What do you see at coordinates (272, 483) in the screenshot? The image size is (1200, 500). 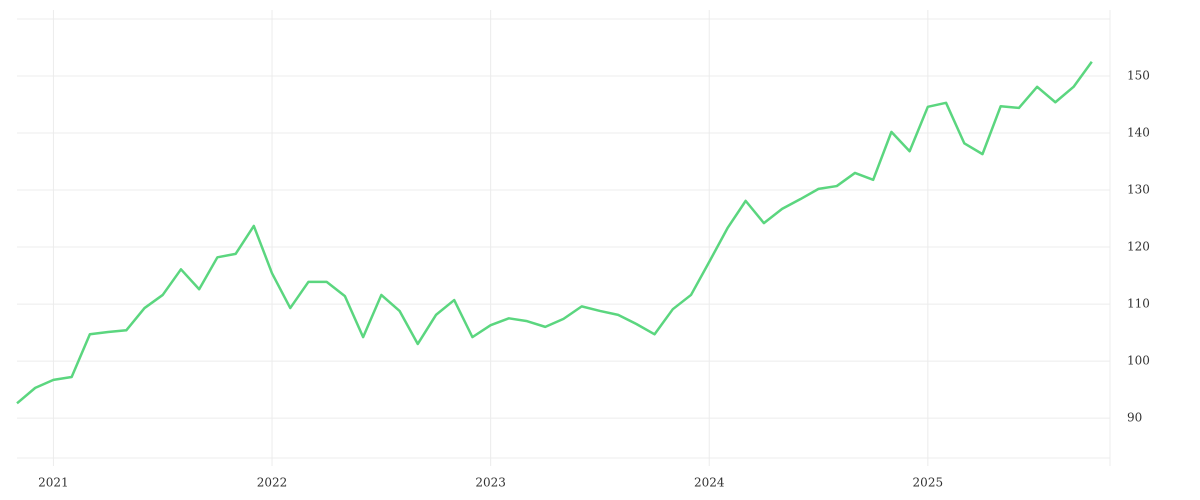 I see `x-tick-label: 2022` at bounding box center [272, 483].